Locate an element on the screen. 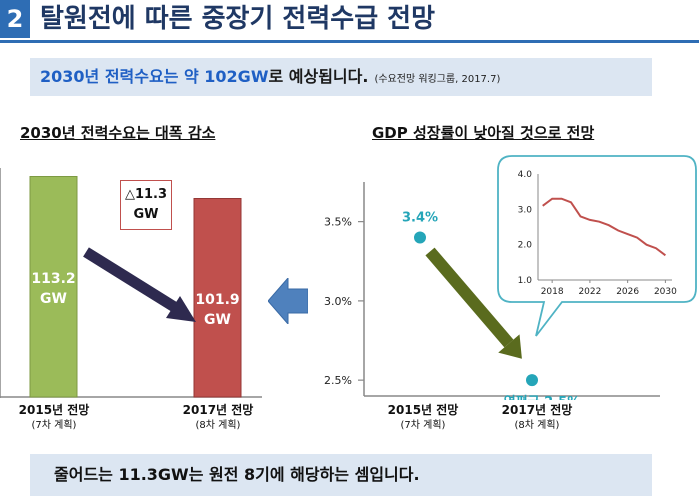  decrease-arrow-head is located at coordinates (181, 309).